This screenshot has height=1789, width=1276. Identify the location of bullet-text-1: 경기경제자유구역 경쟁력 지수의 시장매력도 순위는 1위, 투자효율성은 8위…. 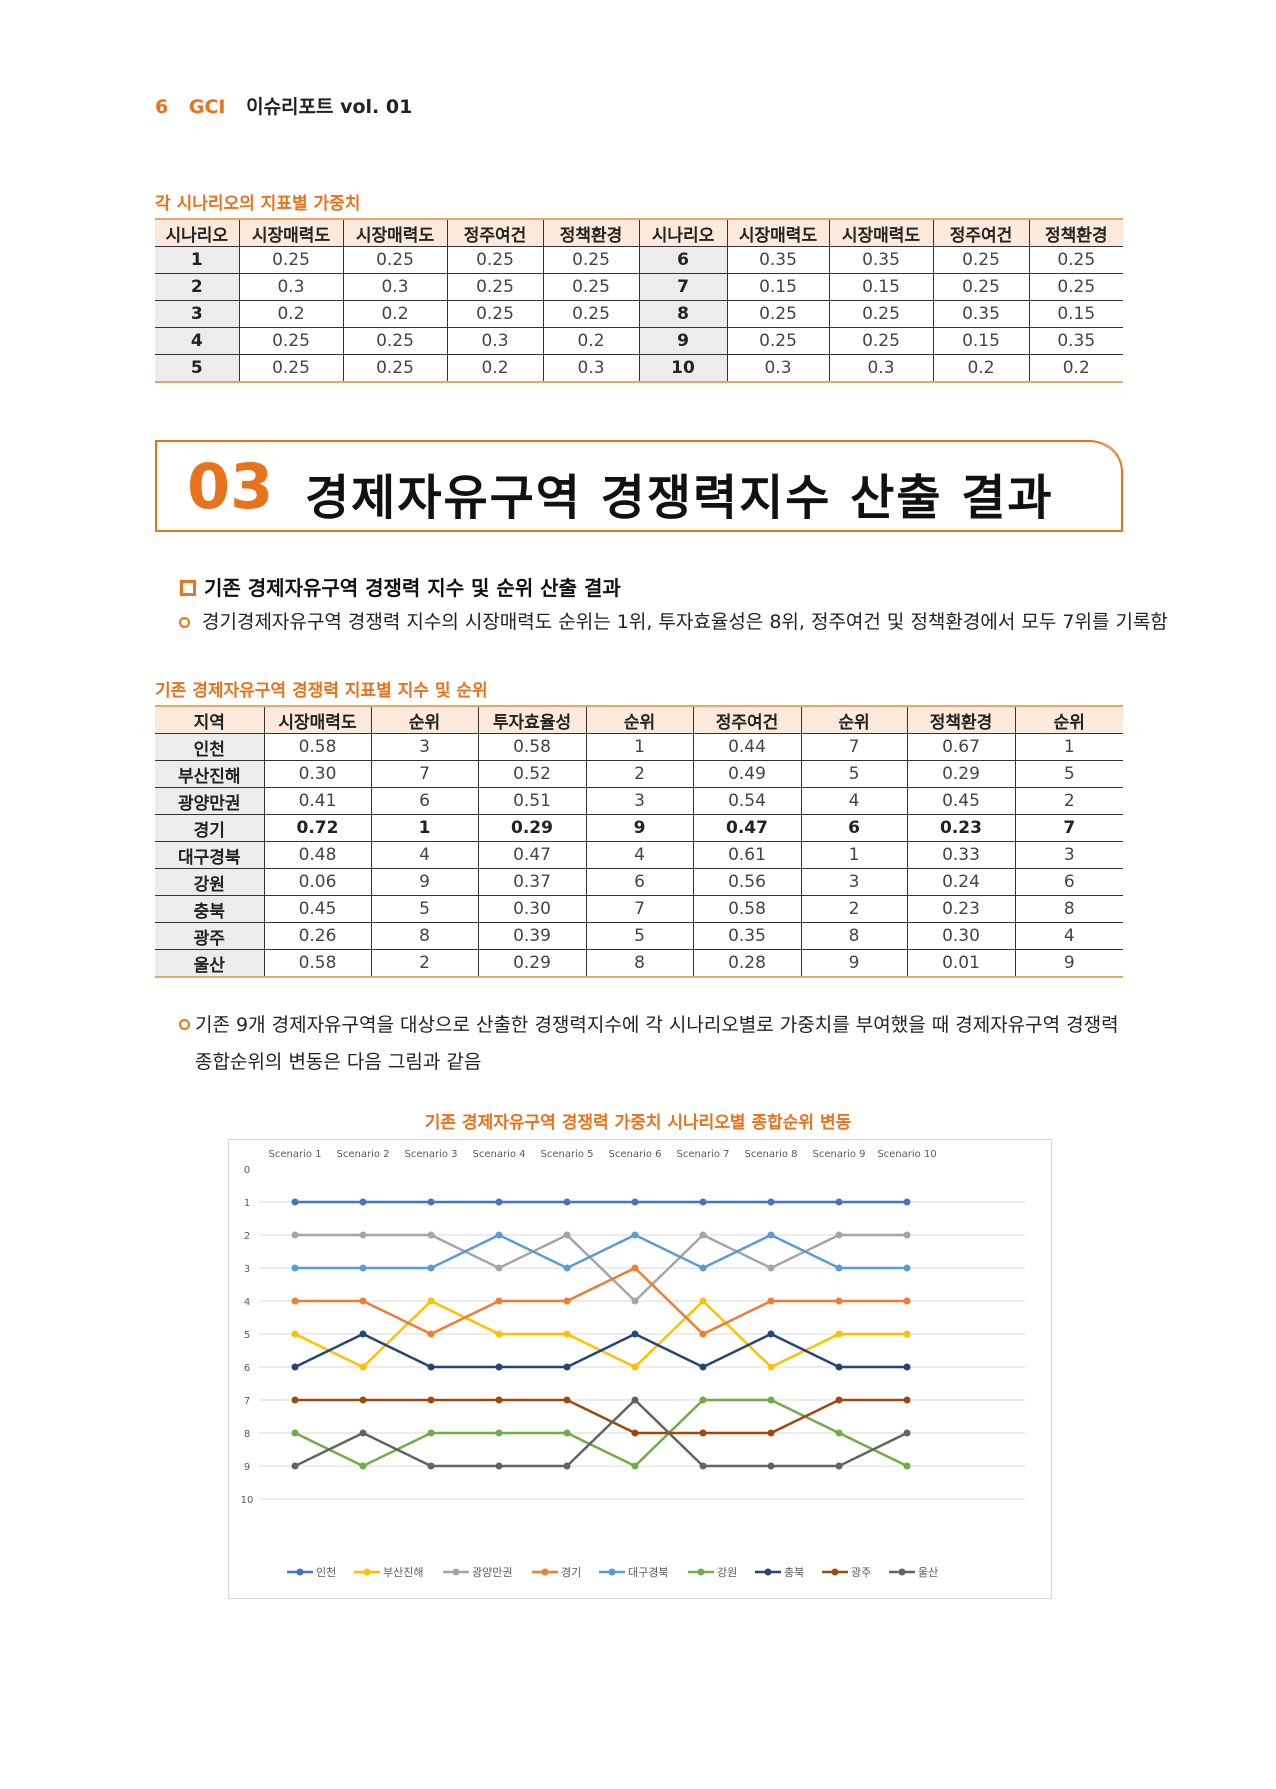
(685, 622).